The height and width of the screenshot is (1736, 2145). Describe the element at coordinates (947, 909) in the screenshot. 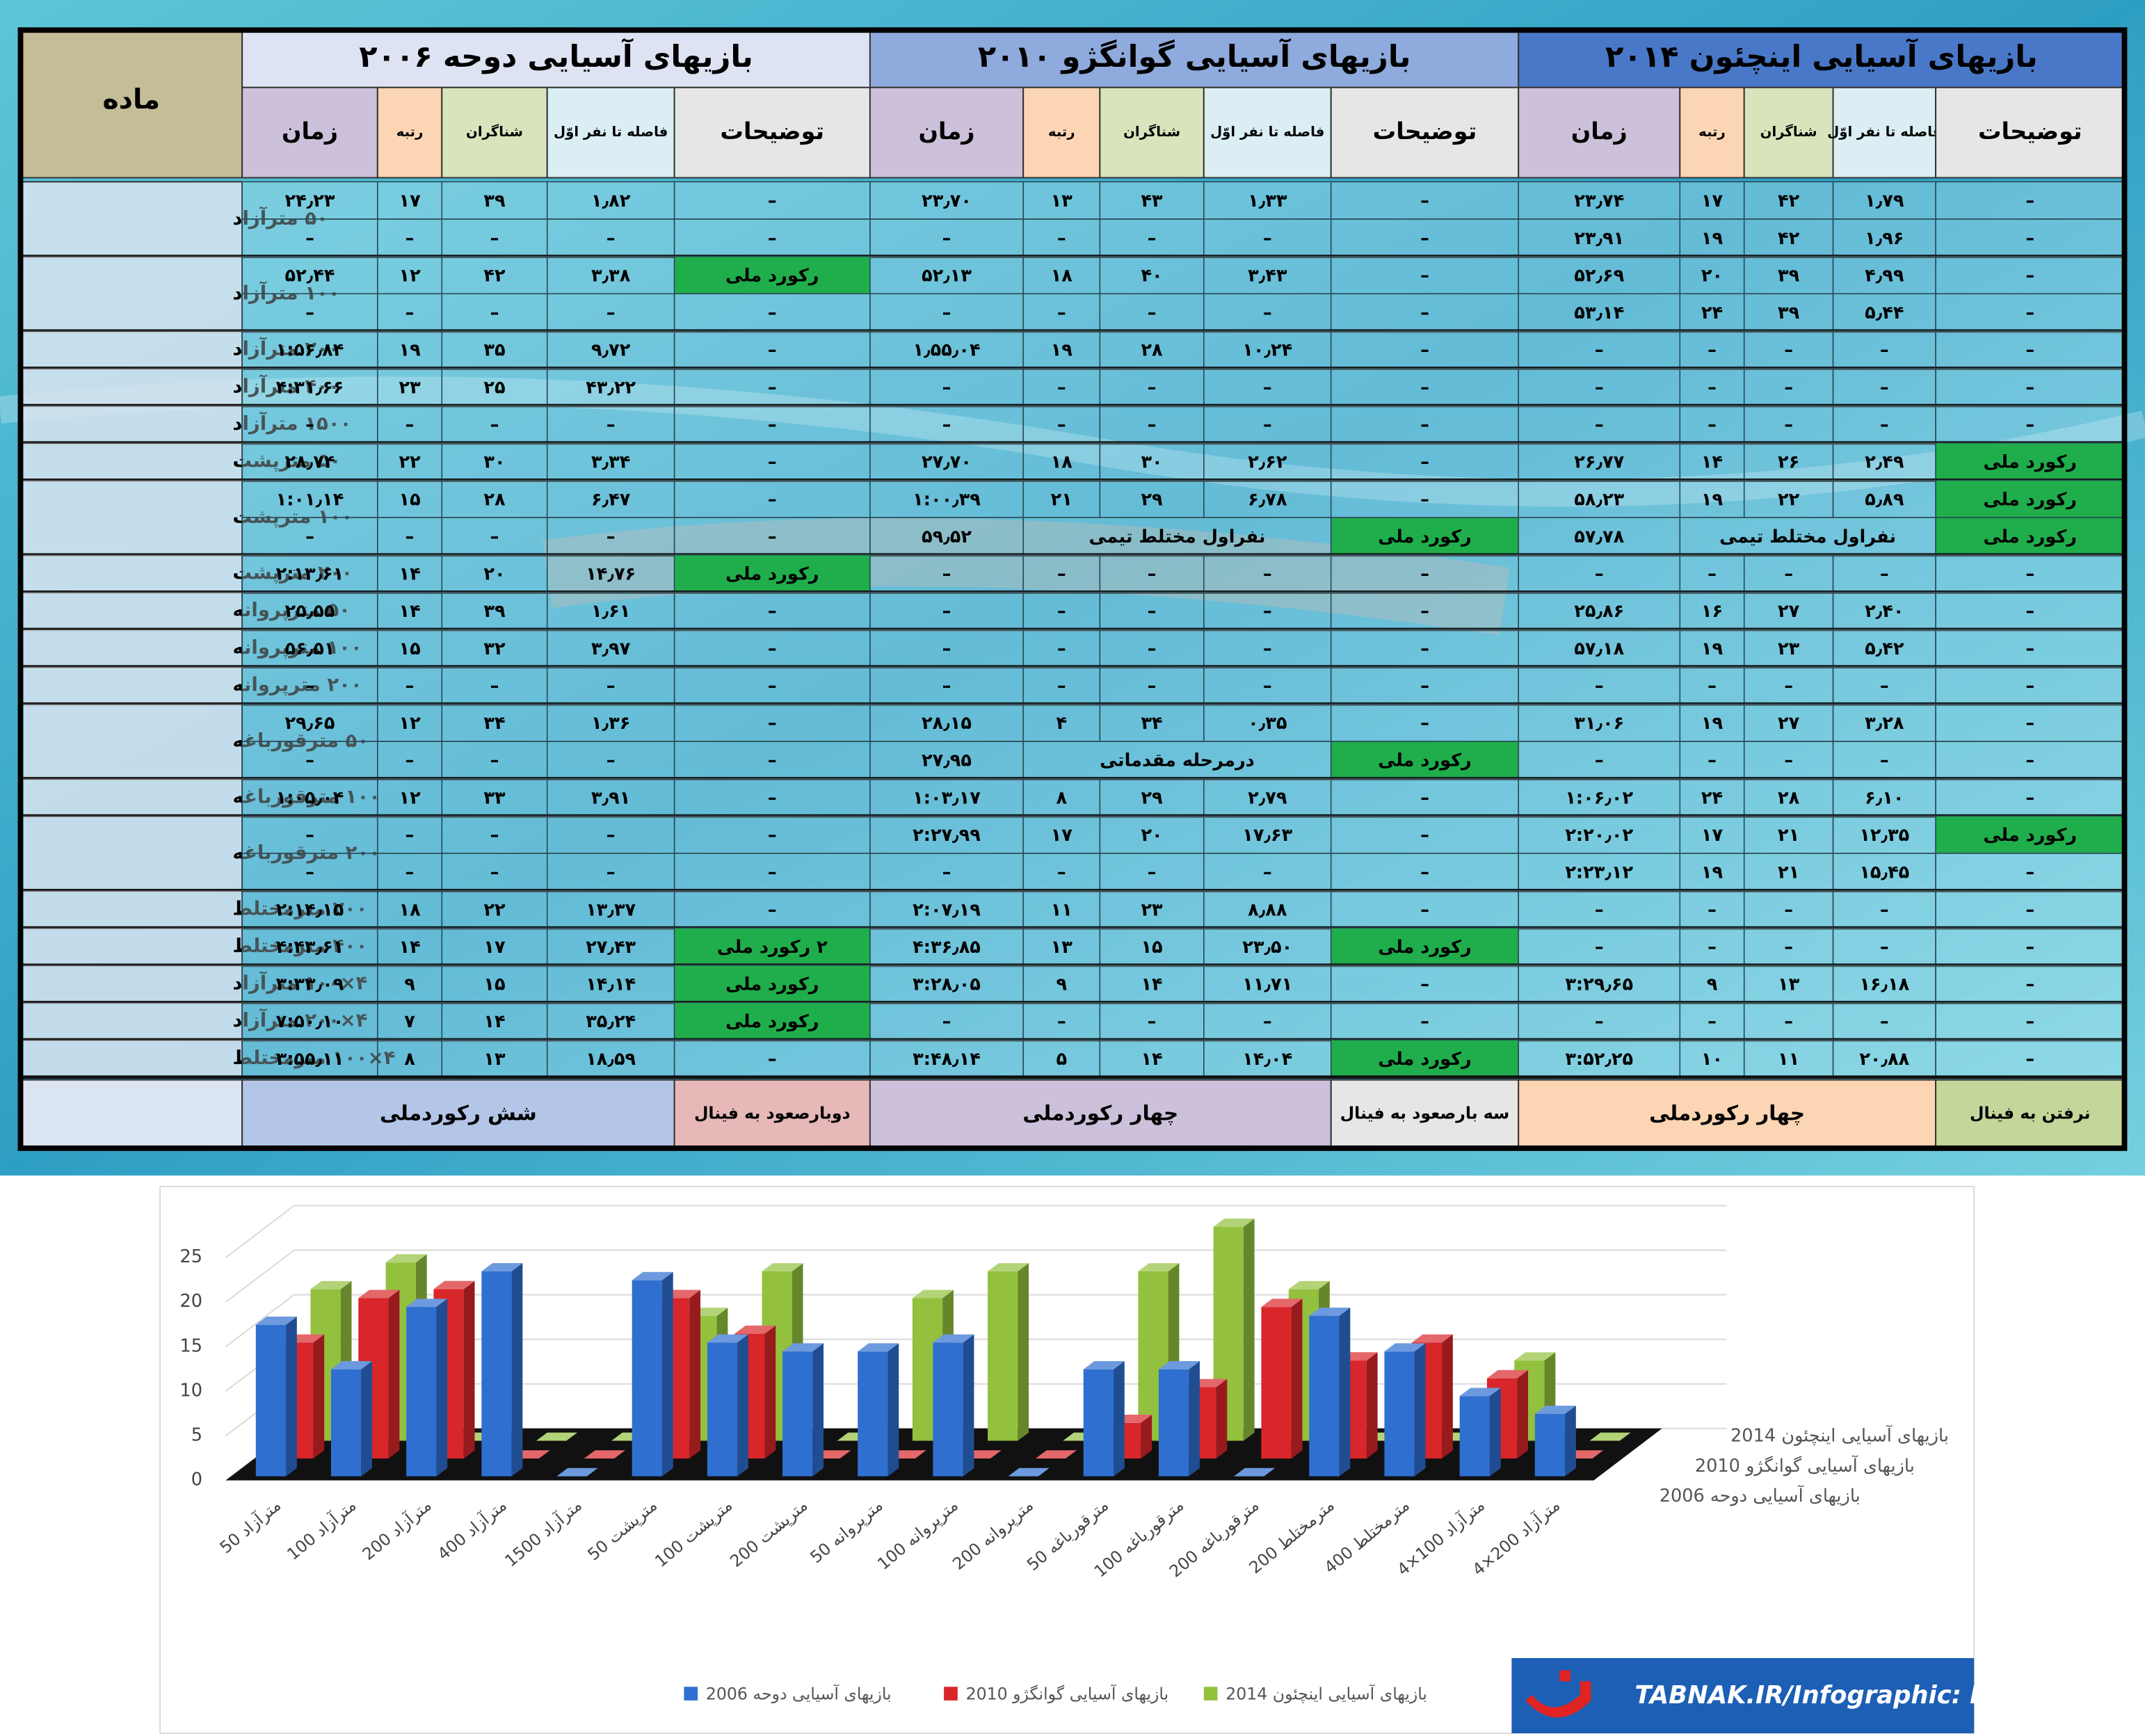

I see `cell-text: ۲:۰۷٫۱۹` at that location.